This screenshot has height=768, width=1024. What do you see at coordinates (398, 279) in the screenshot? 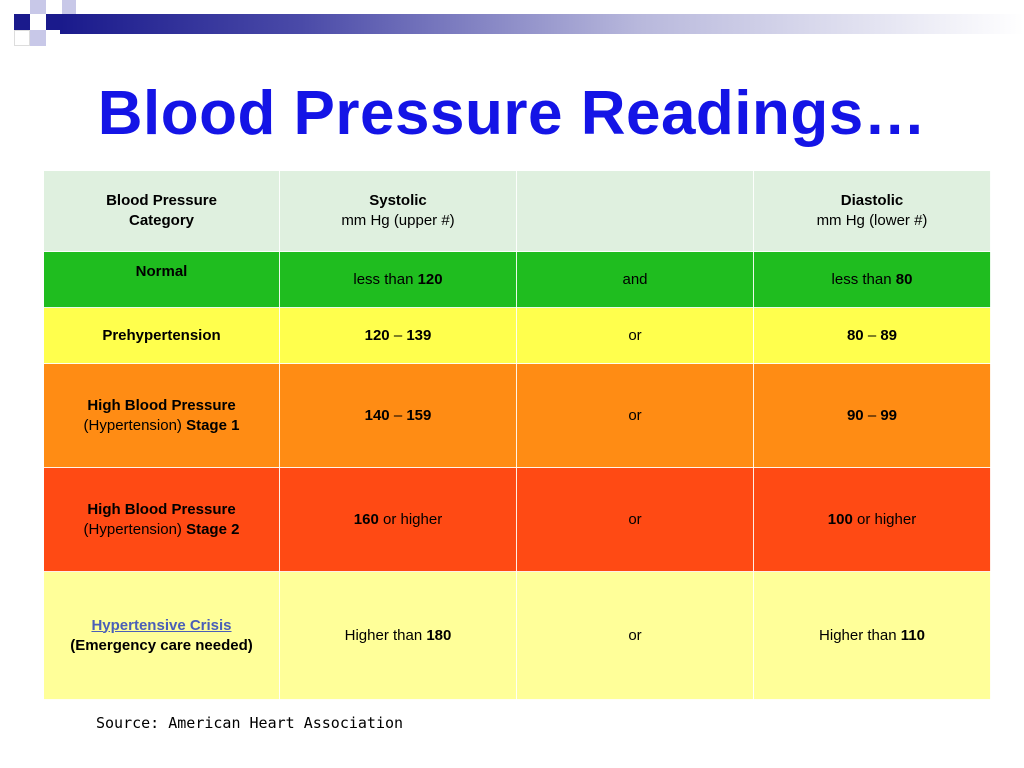
I see `systolic-normal: less than 120` at bounding box center [398, 279].